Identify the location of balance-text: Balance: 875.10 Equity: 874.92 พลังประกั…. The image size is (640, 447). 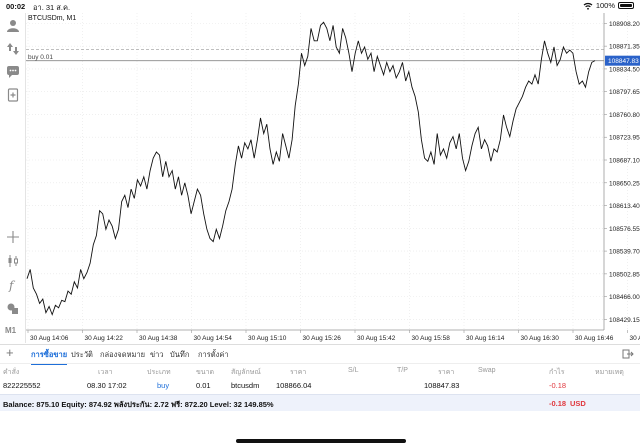
(138, 404).